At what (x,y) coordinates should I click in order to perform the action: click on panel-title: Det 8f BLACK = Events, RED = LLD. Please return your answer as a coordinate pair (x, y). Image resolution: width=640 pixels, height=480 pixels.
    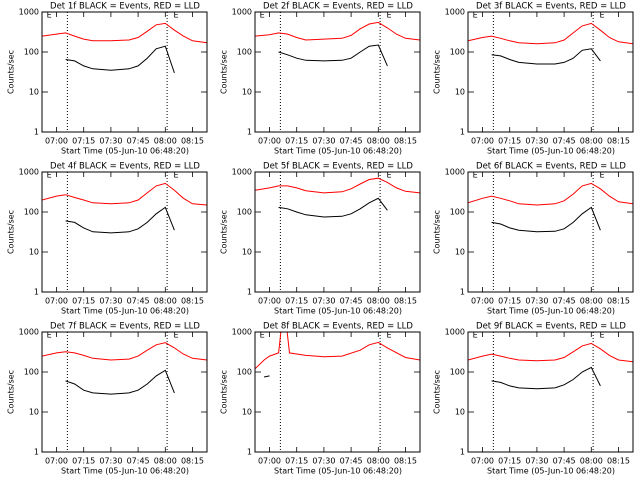
    Looking at the image, I should click on (338, 327).